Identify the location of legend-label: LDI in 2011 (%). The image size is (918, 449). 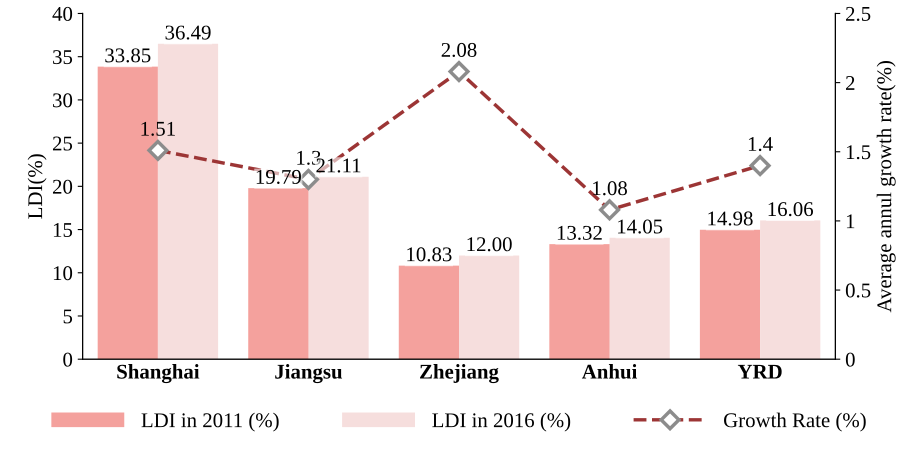
(210, 422).